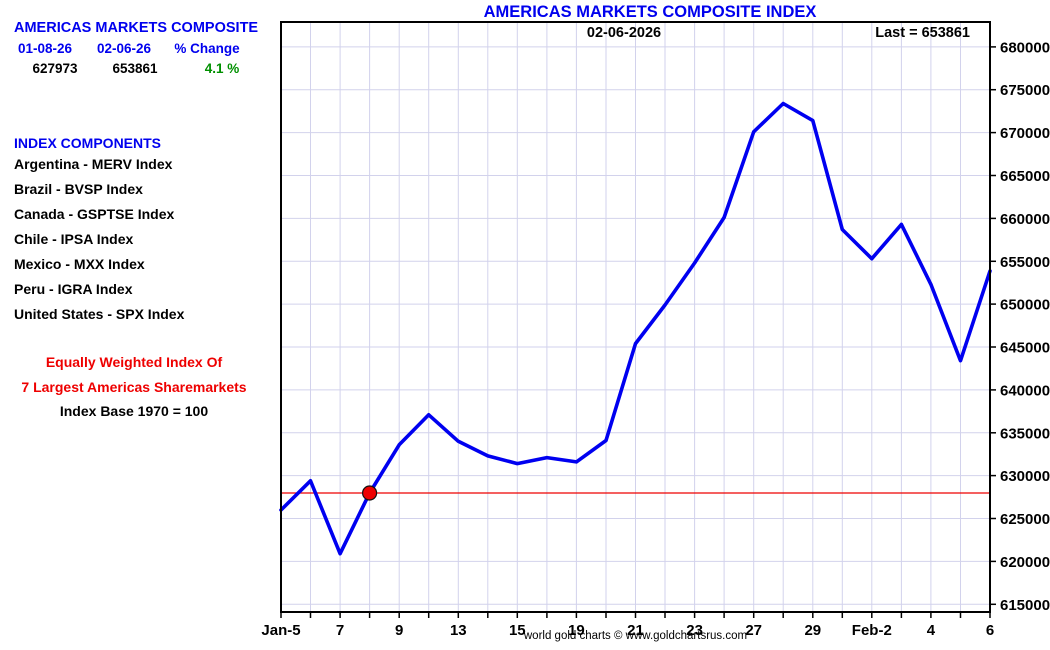 This screenshot has width=1050, height=650. I want to click on x-axis-label: 19, so click(576, 630).